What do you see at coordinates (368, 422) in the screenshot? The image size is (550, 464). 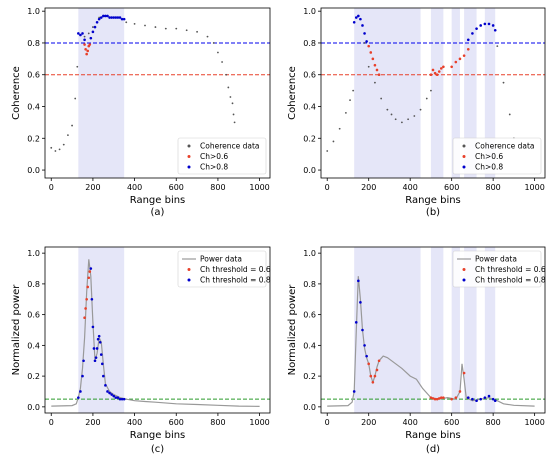 I see `x-tick-label: 200` at bounding box center [368, 422].